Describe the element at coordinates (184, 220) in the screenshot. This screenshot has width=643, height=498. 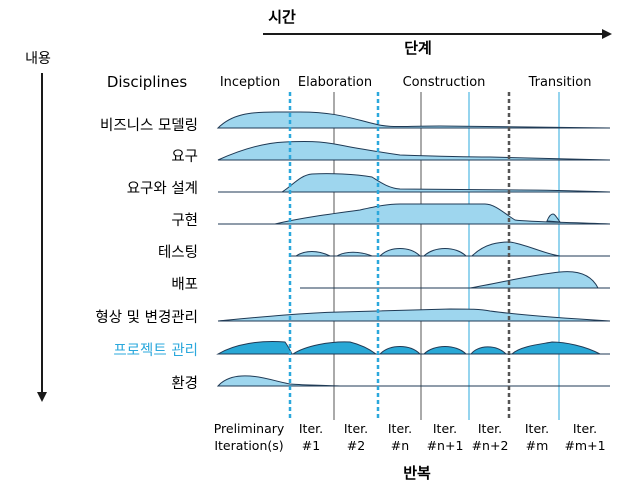
I see `discipline-implementation: 구현` at that location.